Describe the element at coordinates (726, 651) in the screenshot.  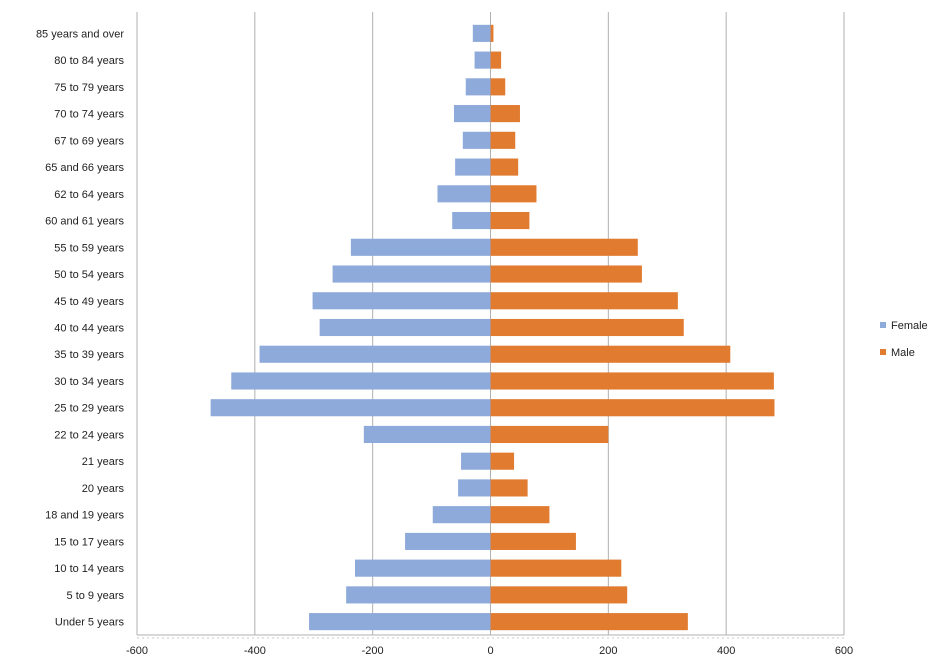
I see `x-tick-label: 400` at that location.